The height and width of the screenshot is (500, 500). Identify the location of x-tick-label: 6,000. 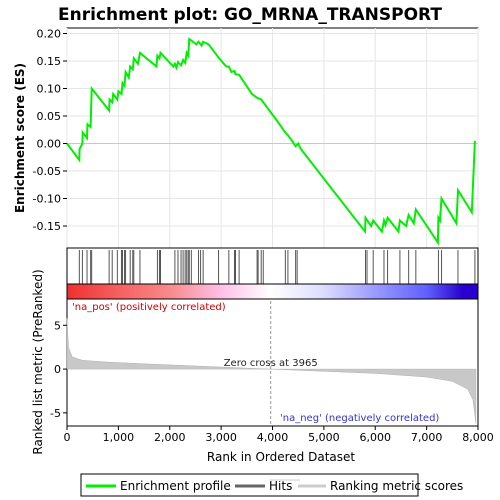
(376, 437).